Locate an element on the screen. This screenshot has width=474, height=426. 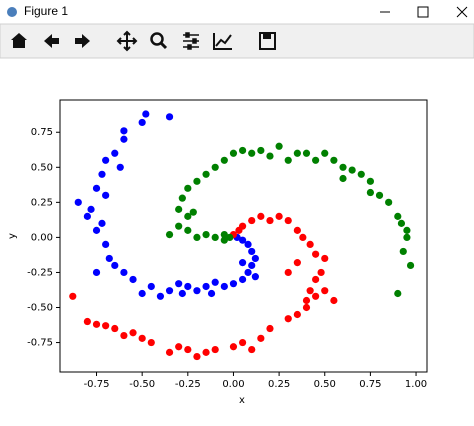
zoom-button is located at coordinates (159, 41).